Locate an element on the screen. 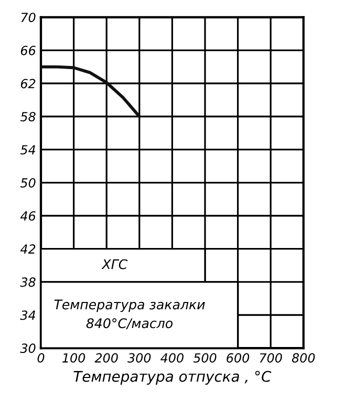  y-tick-label: 30 is located at coordinates (28, 349).